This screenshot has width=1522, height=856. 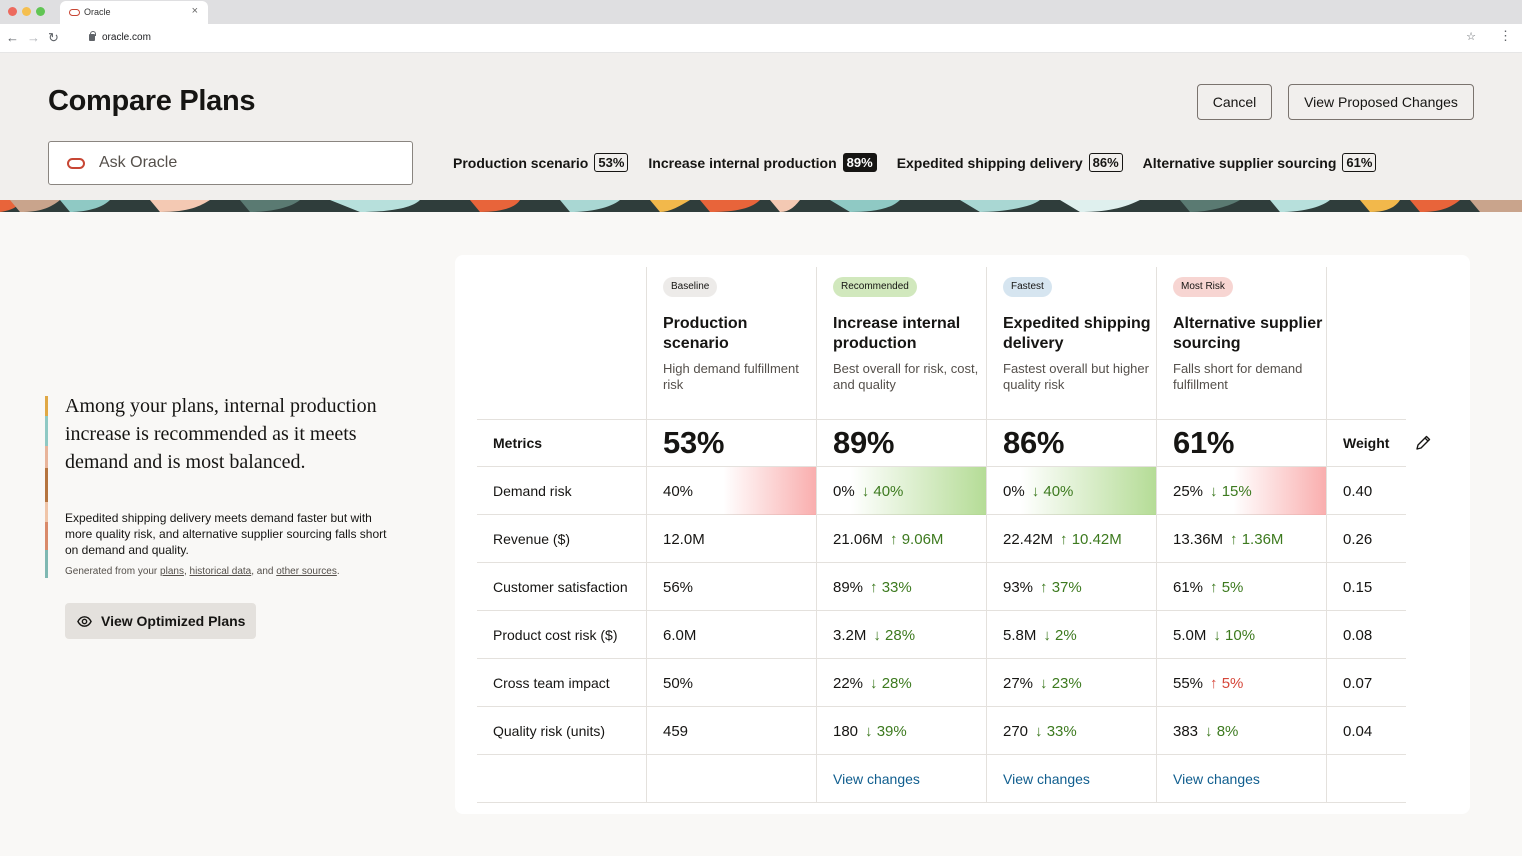 I want to click on bookmark-star-icon: ☆, so click(x=1471, y=37).